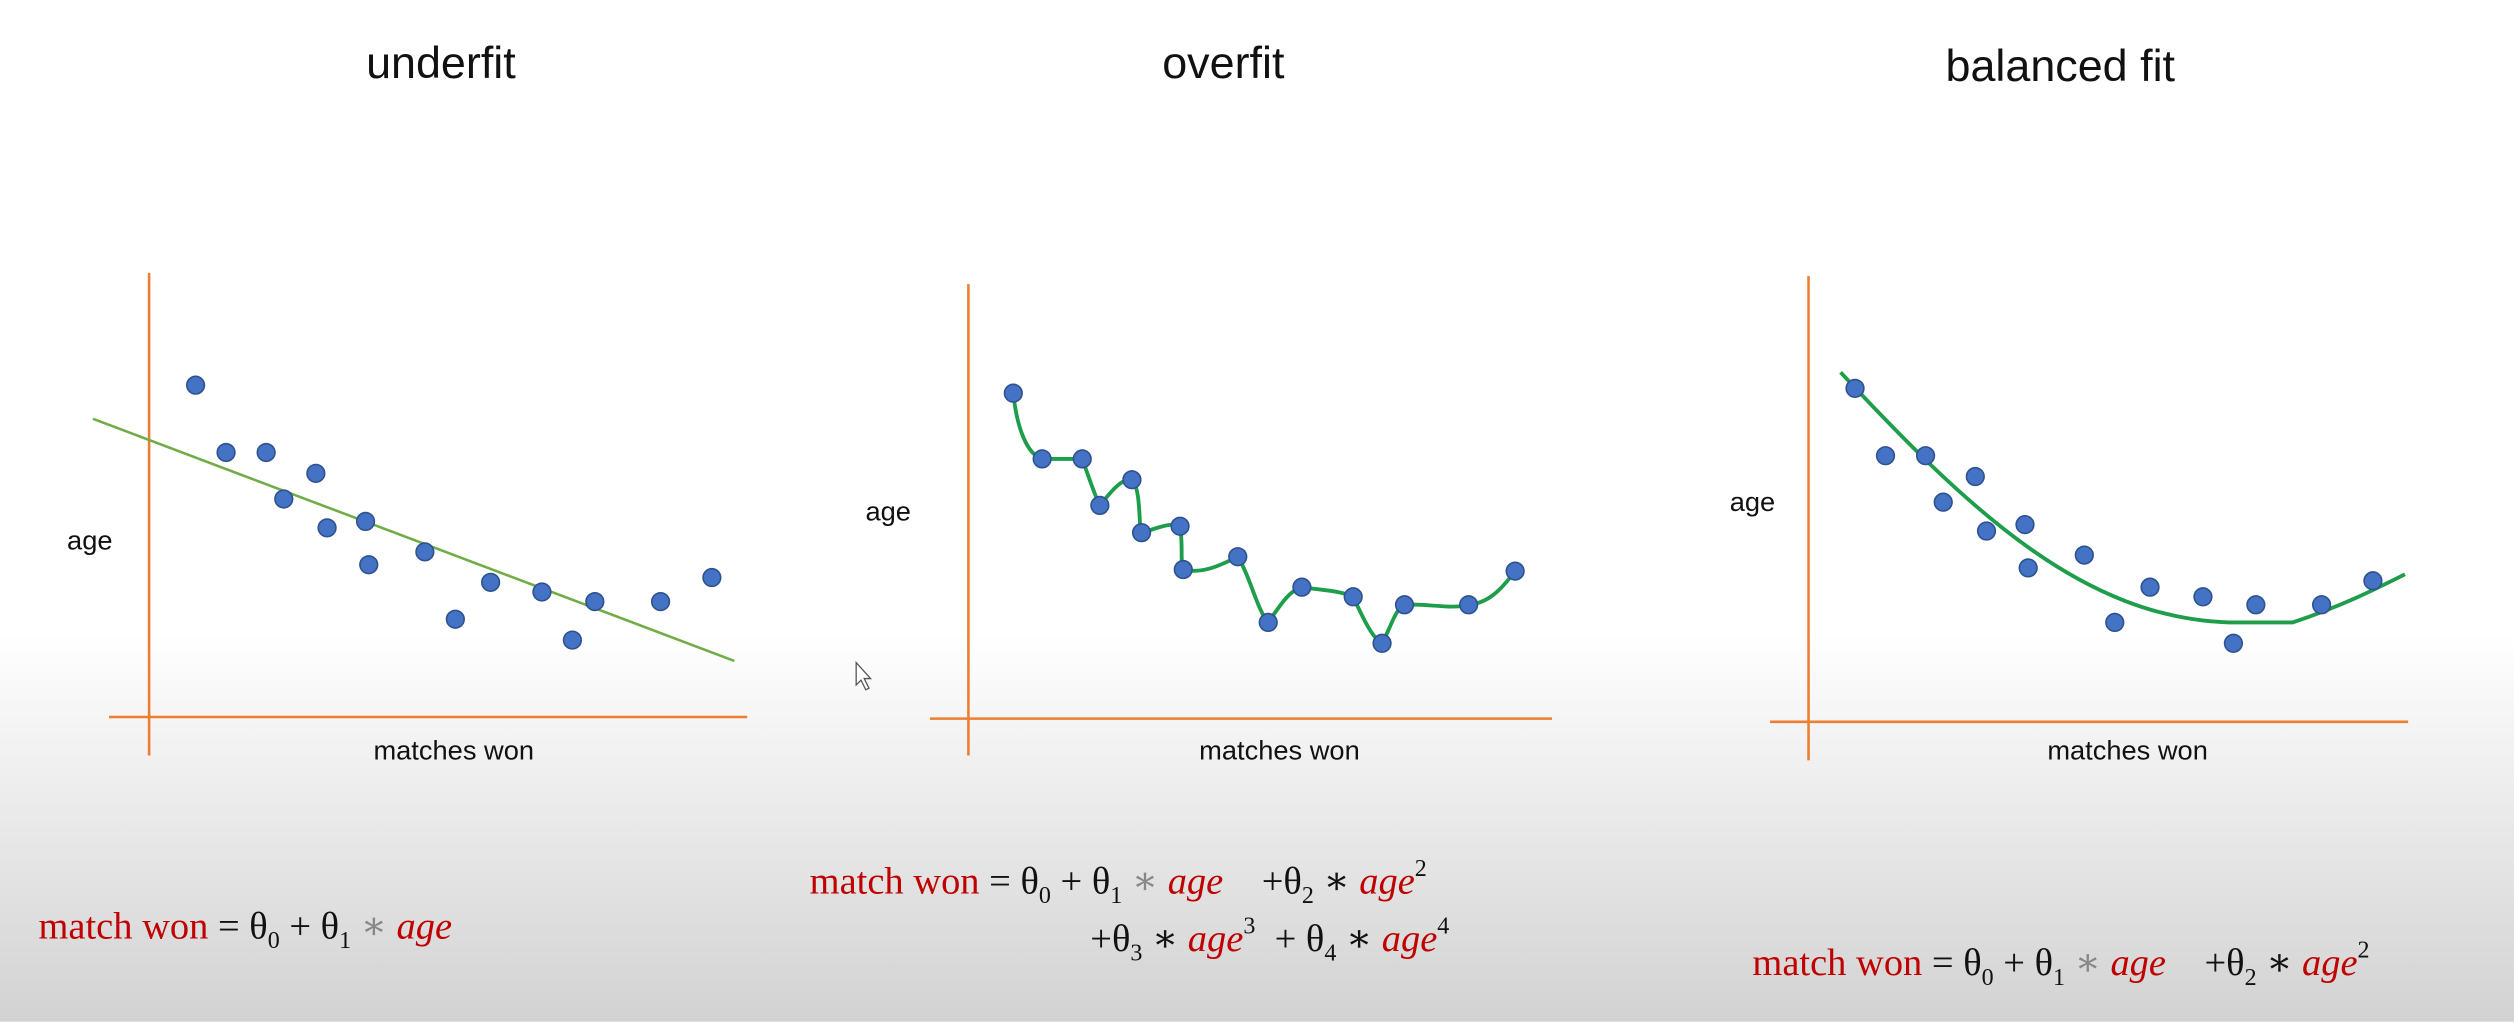 The image size is (2514, 1022). What do you see at coordinates (2122, 498) in the screenshot?
I see `fit-curve` at bounding box center [2122, 498].